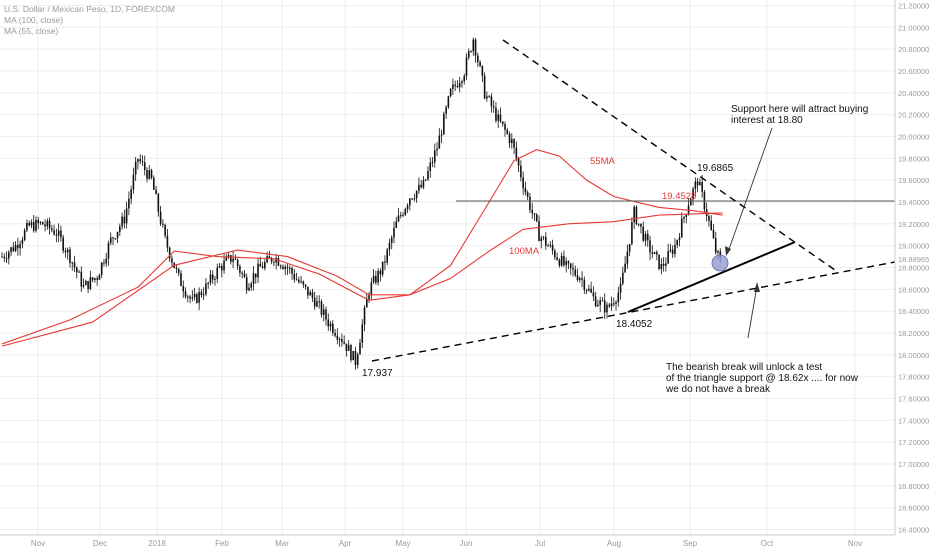 This screenshot has height=550, width=932. What do you see at coordinates (100, 543) in the screenshot?
I see `x-tick-label: Dec` at bounding box center [100, 543].